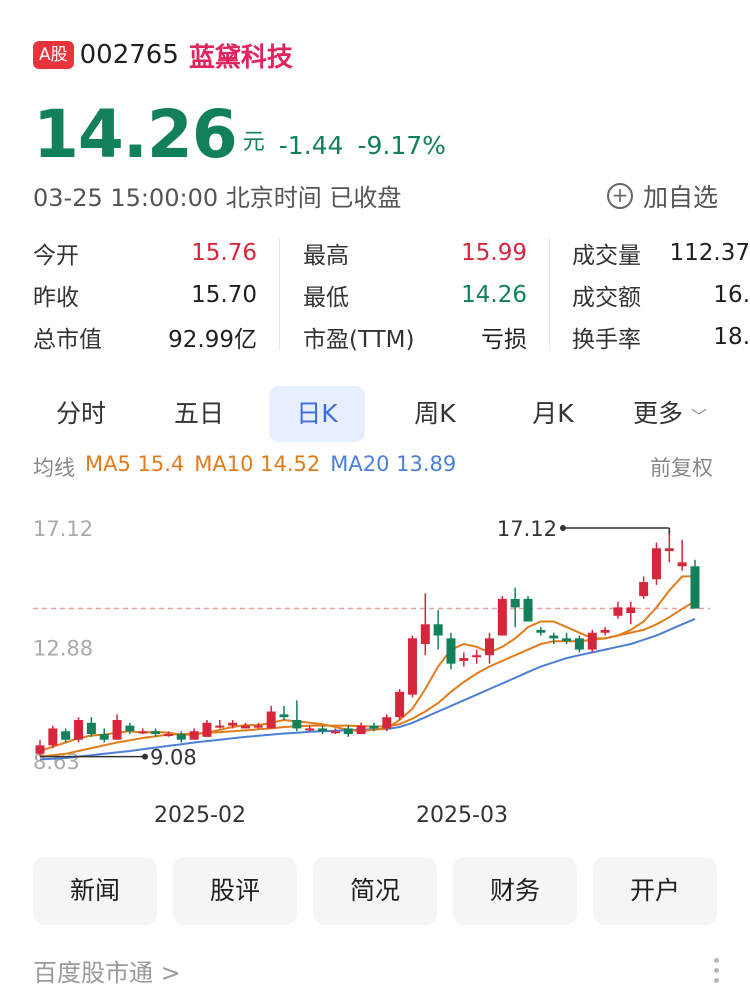  Describe the element at coordinates (435, 413) in the screenshot. I see `tab-weekly-k: 周K` at that location.